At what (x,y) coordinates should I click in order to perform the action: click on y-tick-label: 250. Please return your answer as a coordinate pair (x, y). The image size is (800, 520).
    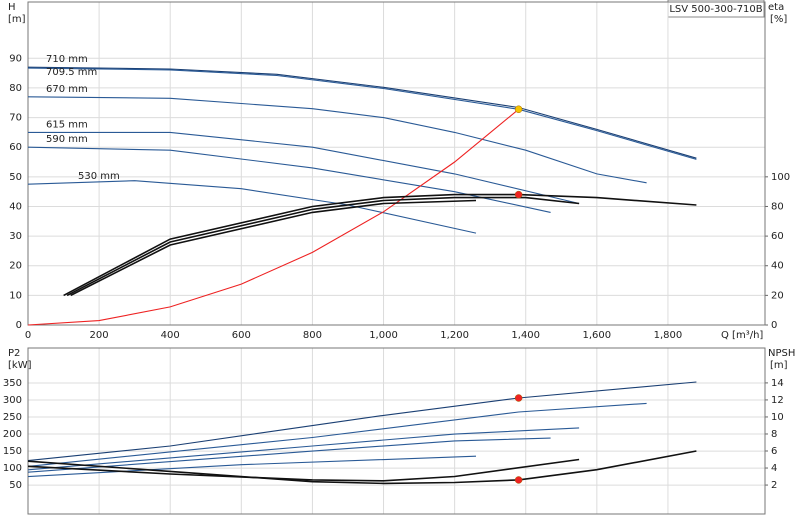
    Looking at the image, I should click on (12, 417).